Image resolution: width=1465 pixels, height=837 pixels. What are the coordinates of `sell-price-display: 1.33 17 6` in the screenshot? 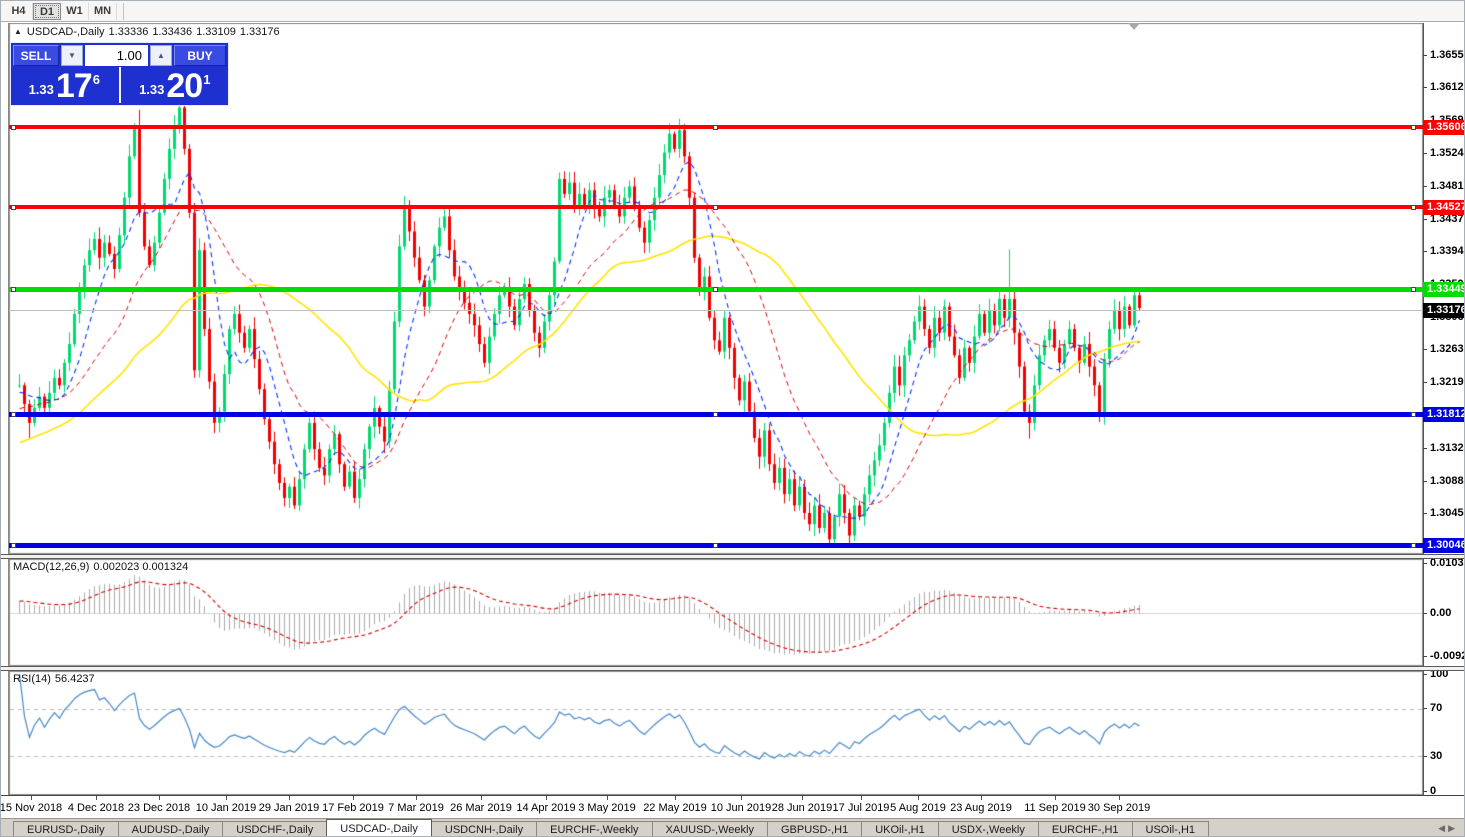 It's located at (64, 85).